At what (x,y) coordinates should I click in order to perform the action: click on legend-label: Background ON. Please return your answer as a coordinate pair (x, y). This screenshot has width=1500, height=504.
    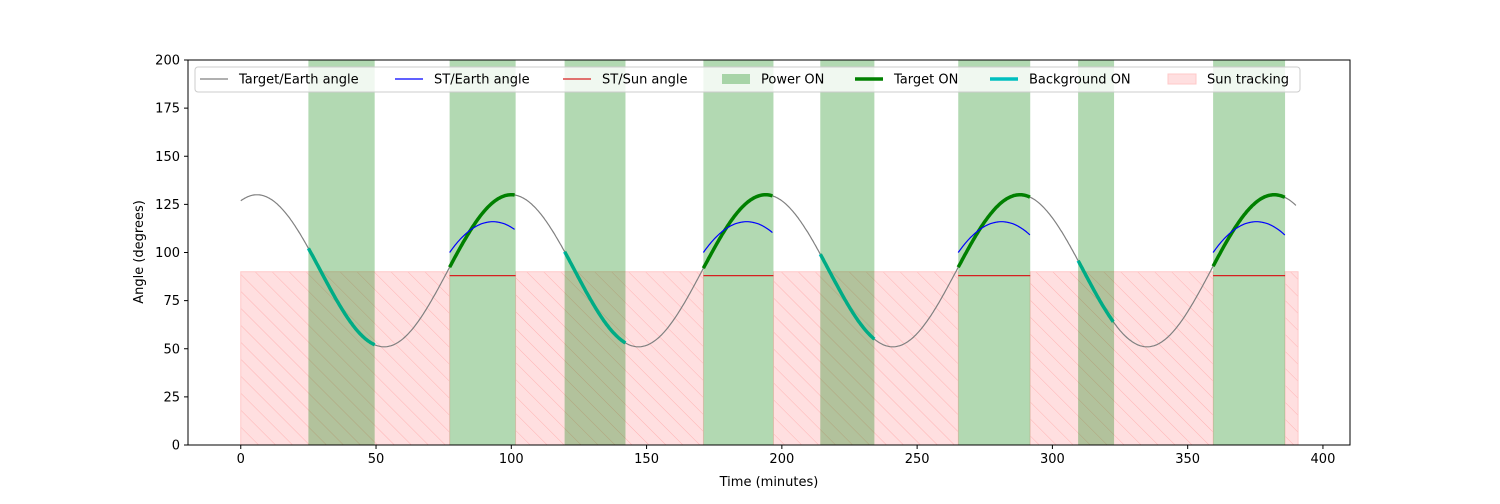
    Looking at the image, I should click on (1080, 80).